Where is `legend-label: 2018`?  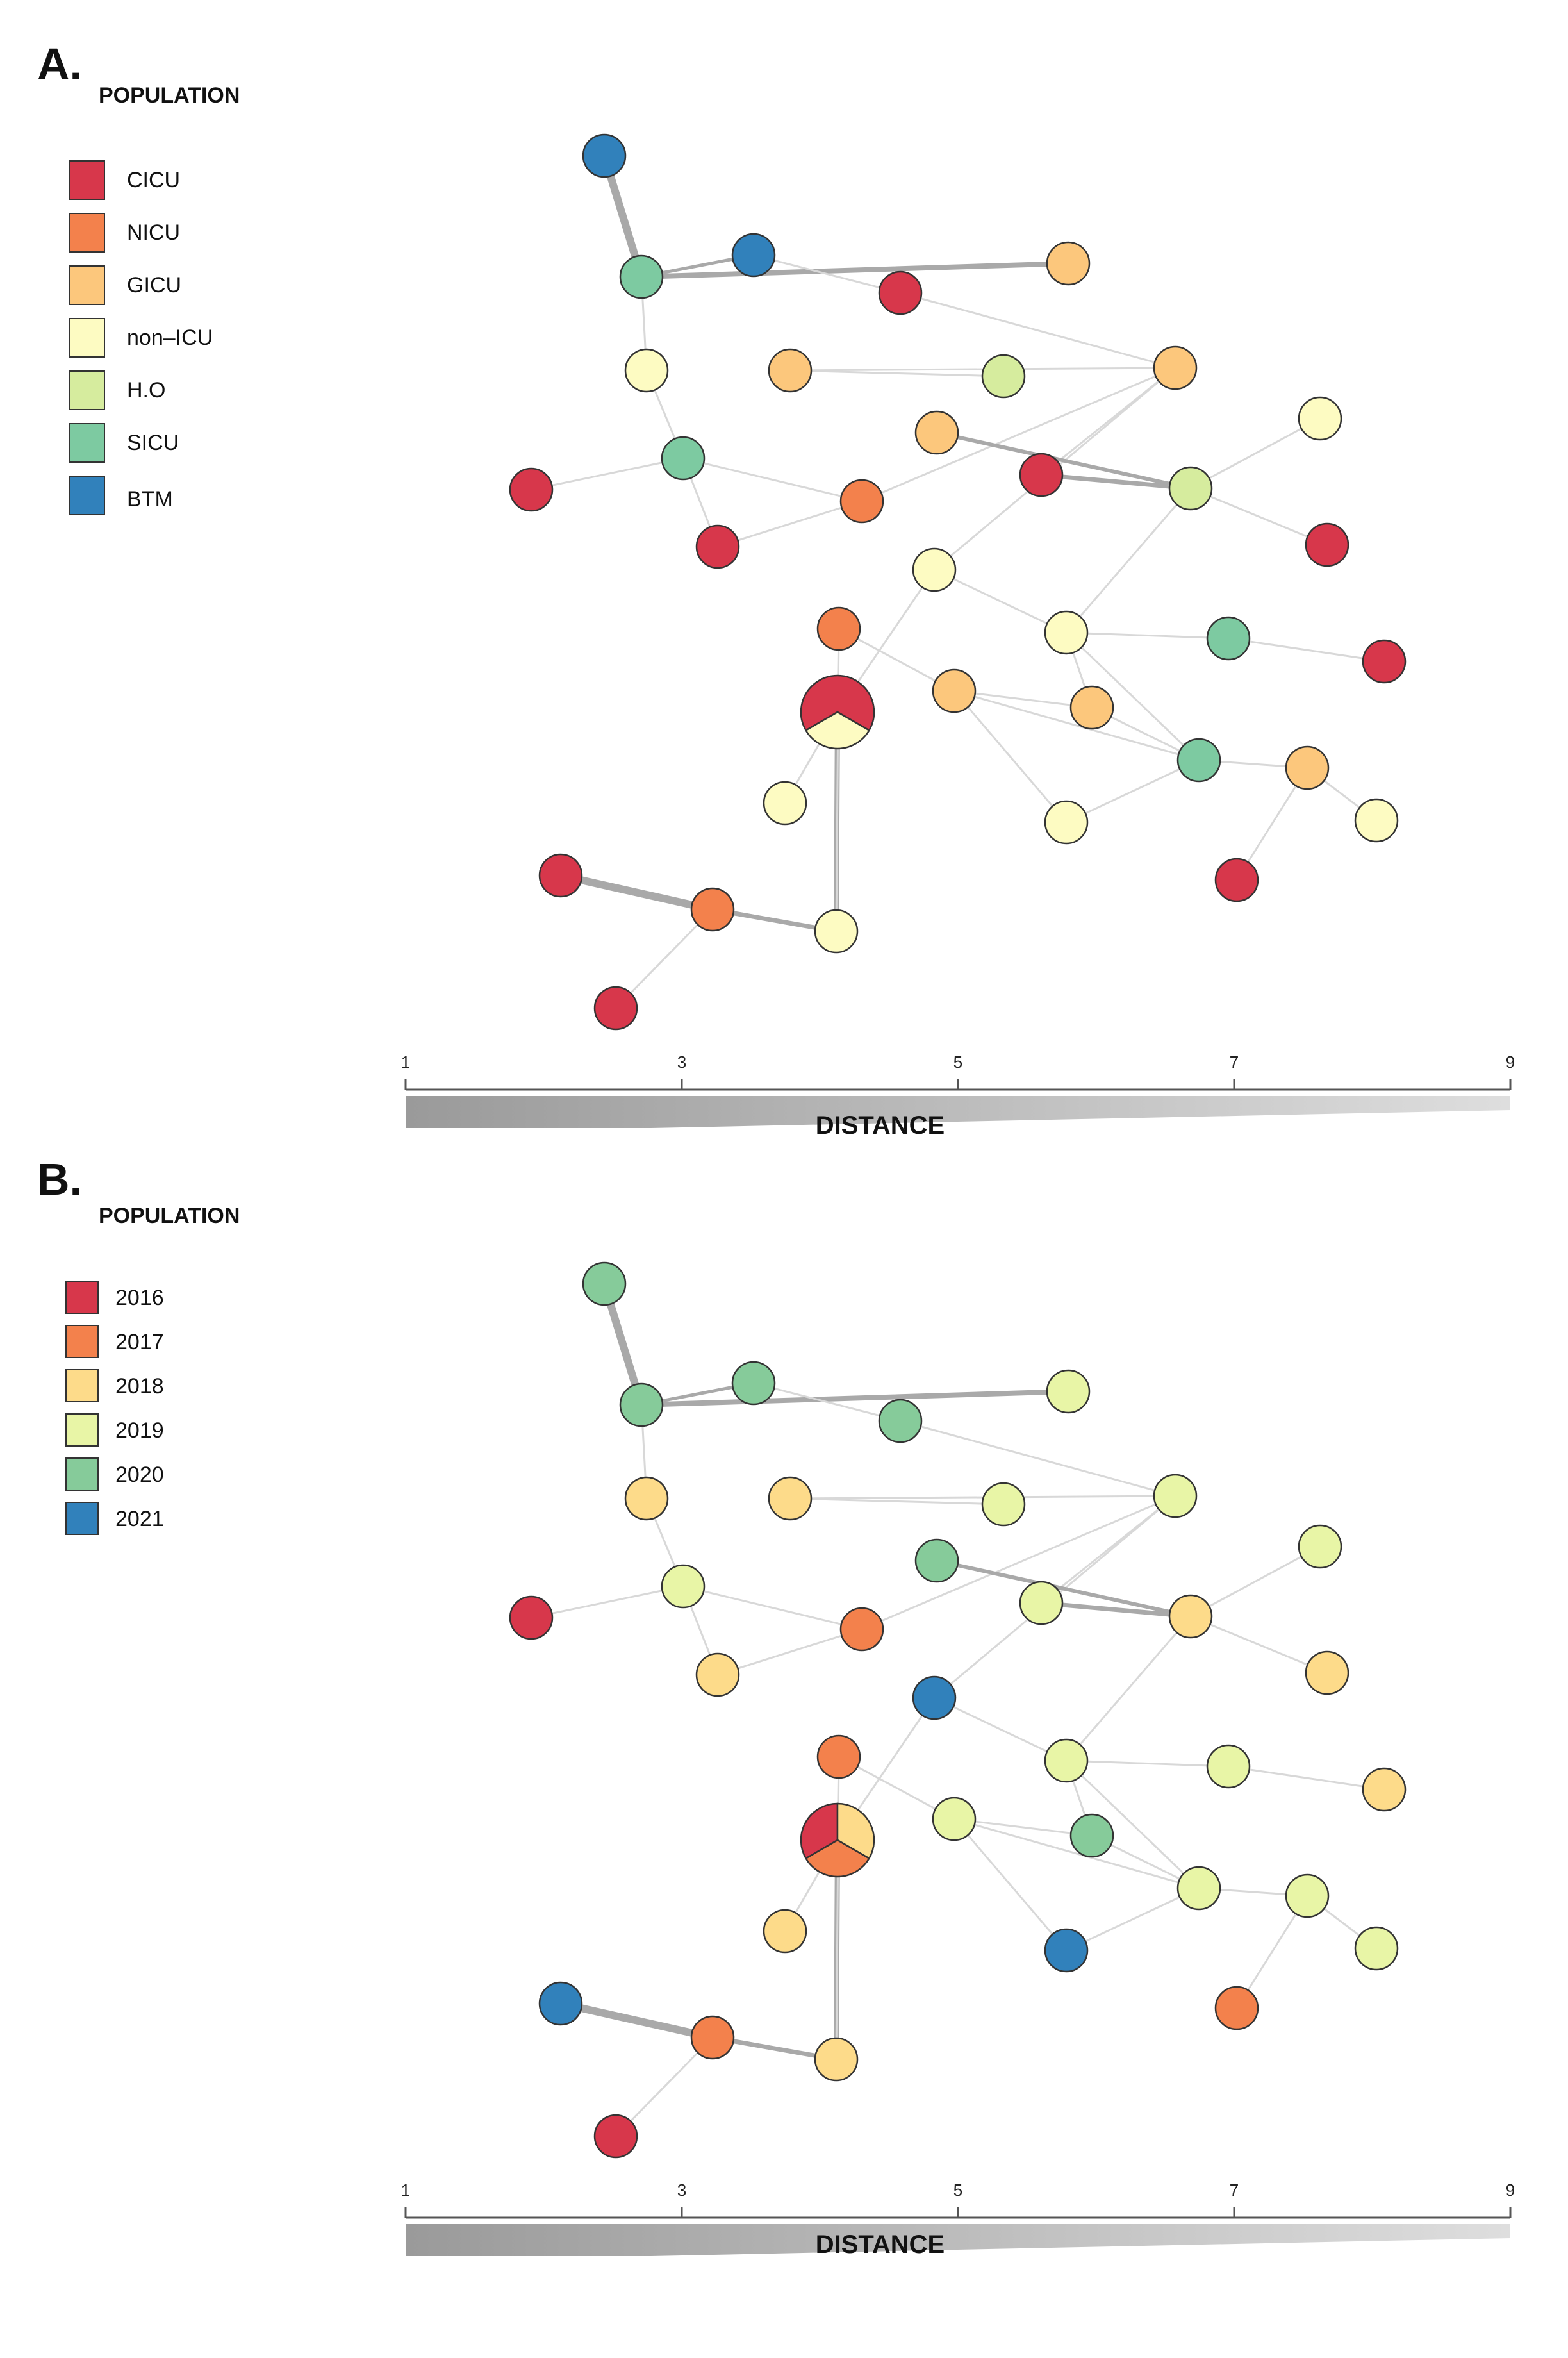
legend-label: 2018 is located at coordinates (139, 1387).